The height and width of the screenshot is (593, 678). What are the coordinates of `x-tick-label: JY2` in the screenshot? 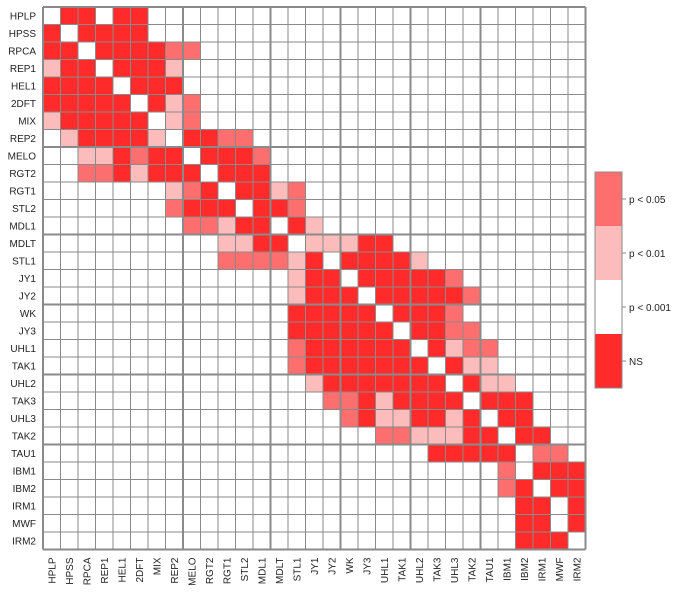 It's located at (332, 566).